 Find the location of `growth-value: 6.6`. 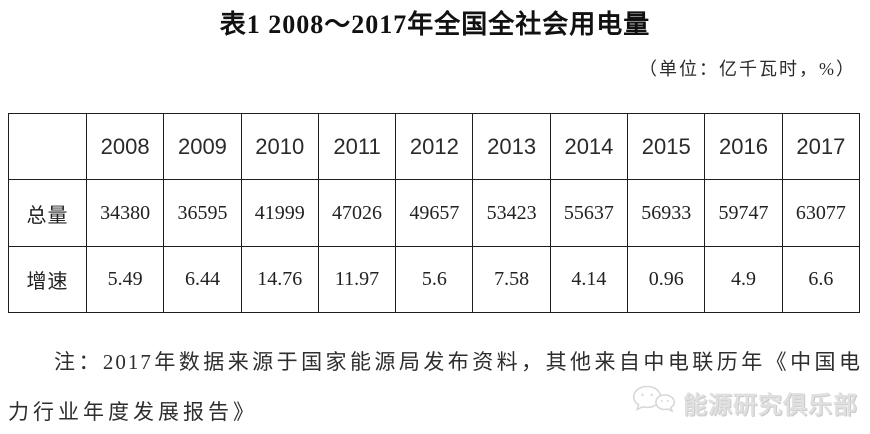

growth-value: 6.6 is located at coordinates (821, 279).